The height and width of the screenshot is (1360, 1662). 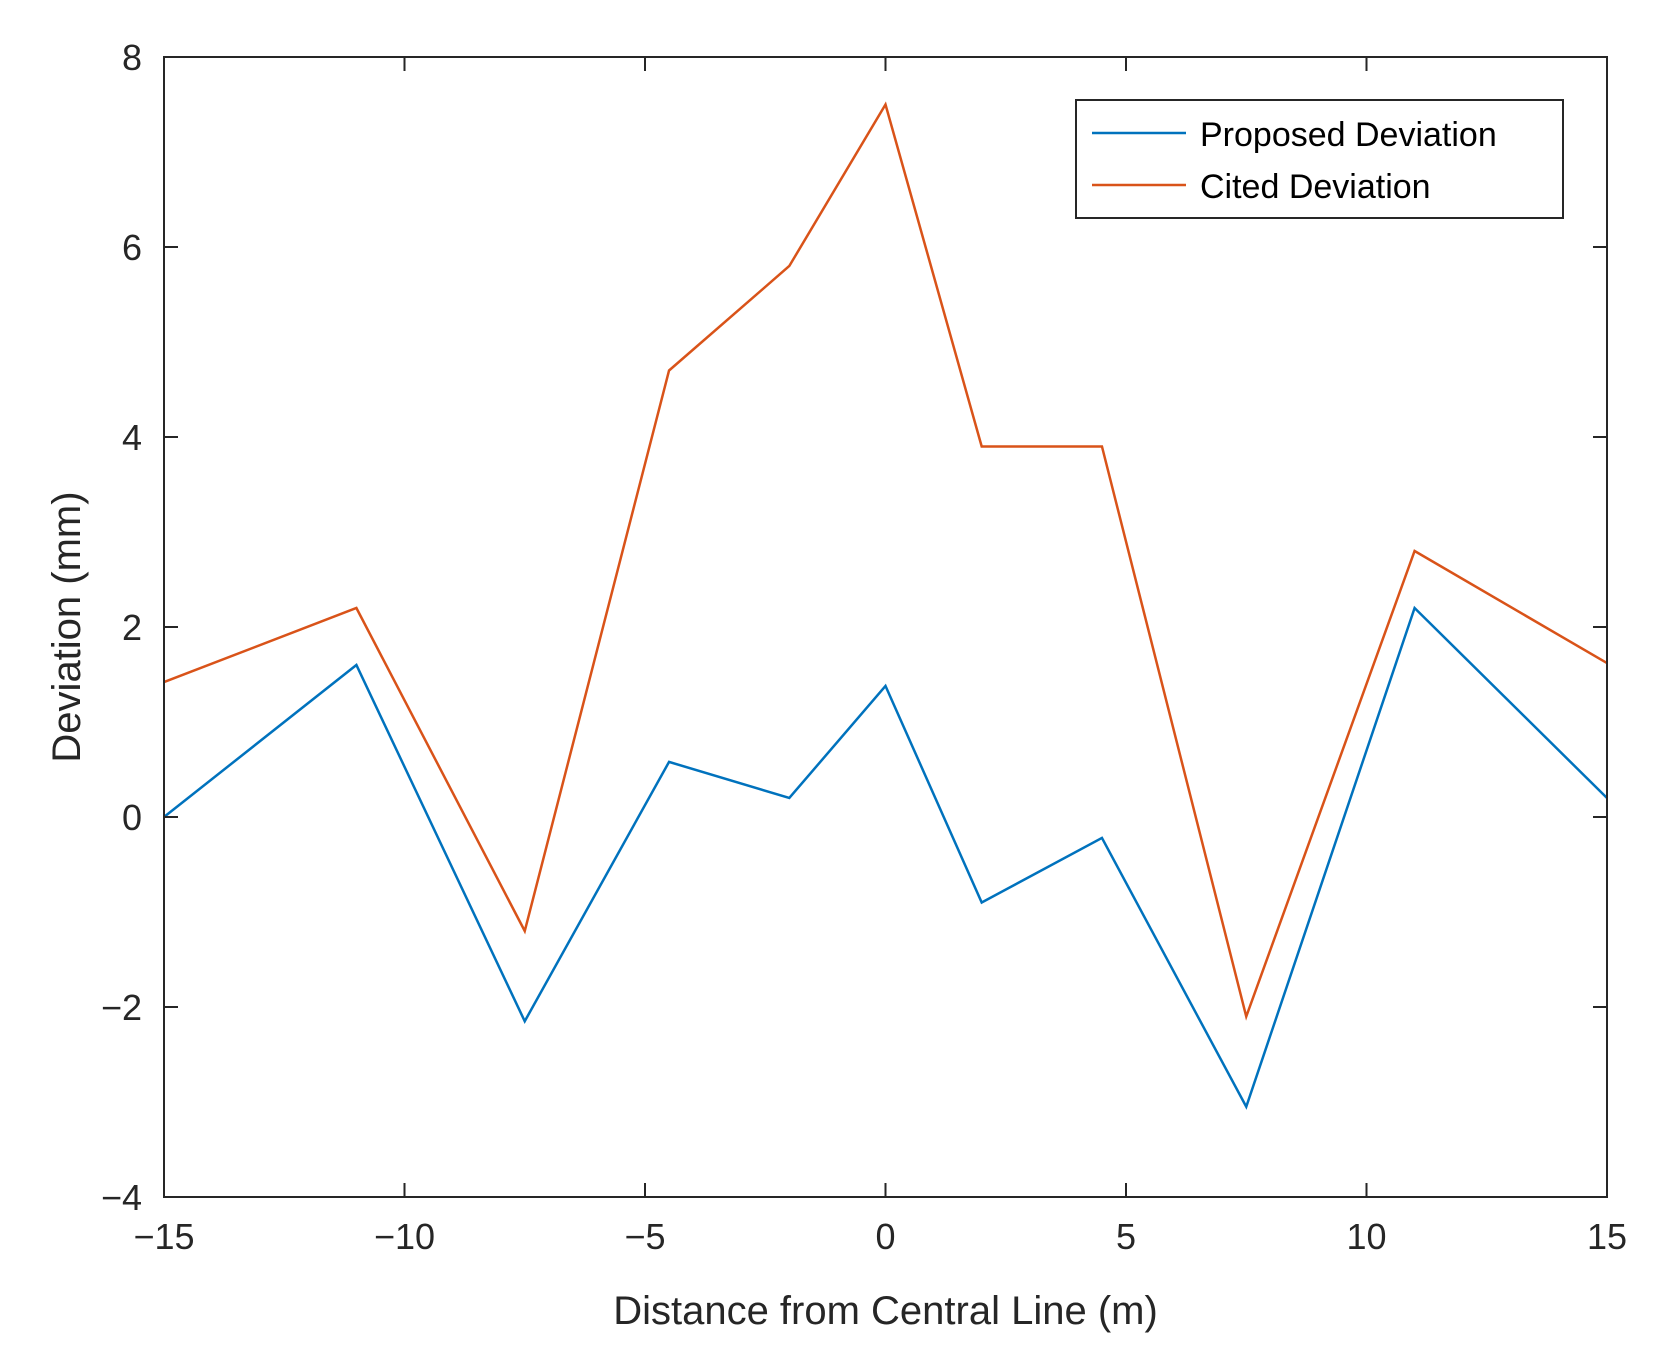 What do you see at coordinates (132, 627) in the screenshot?
I see `y-tick-label: 2` at bounding box center [132, 627].